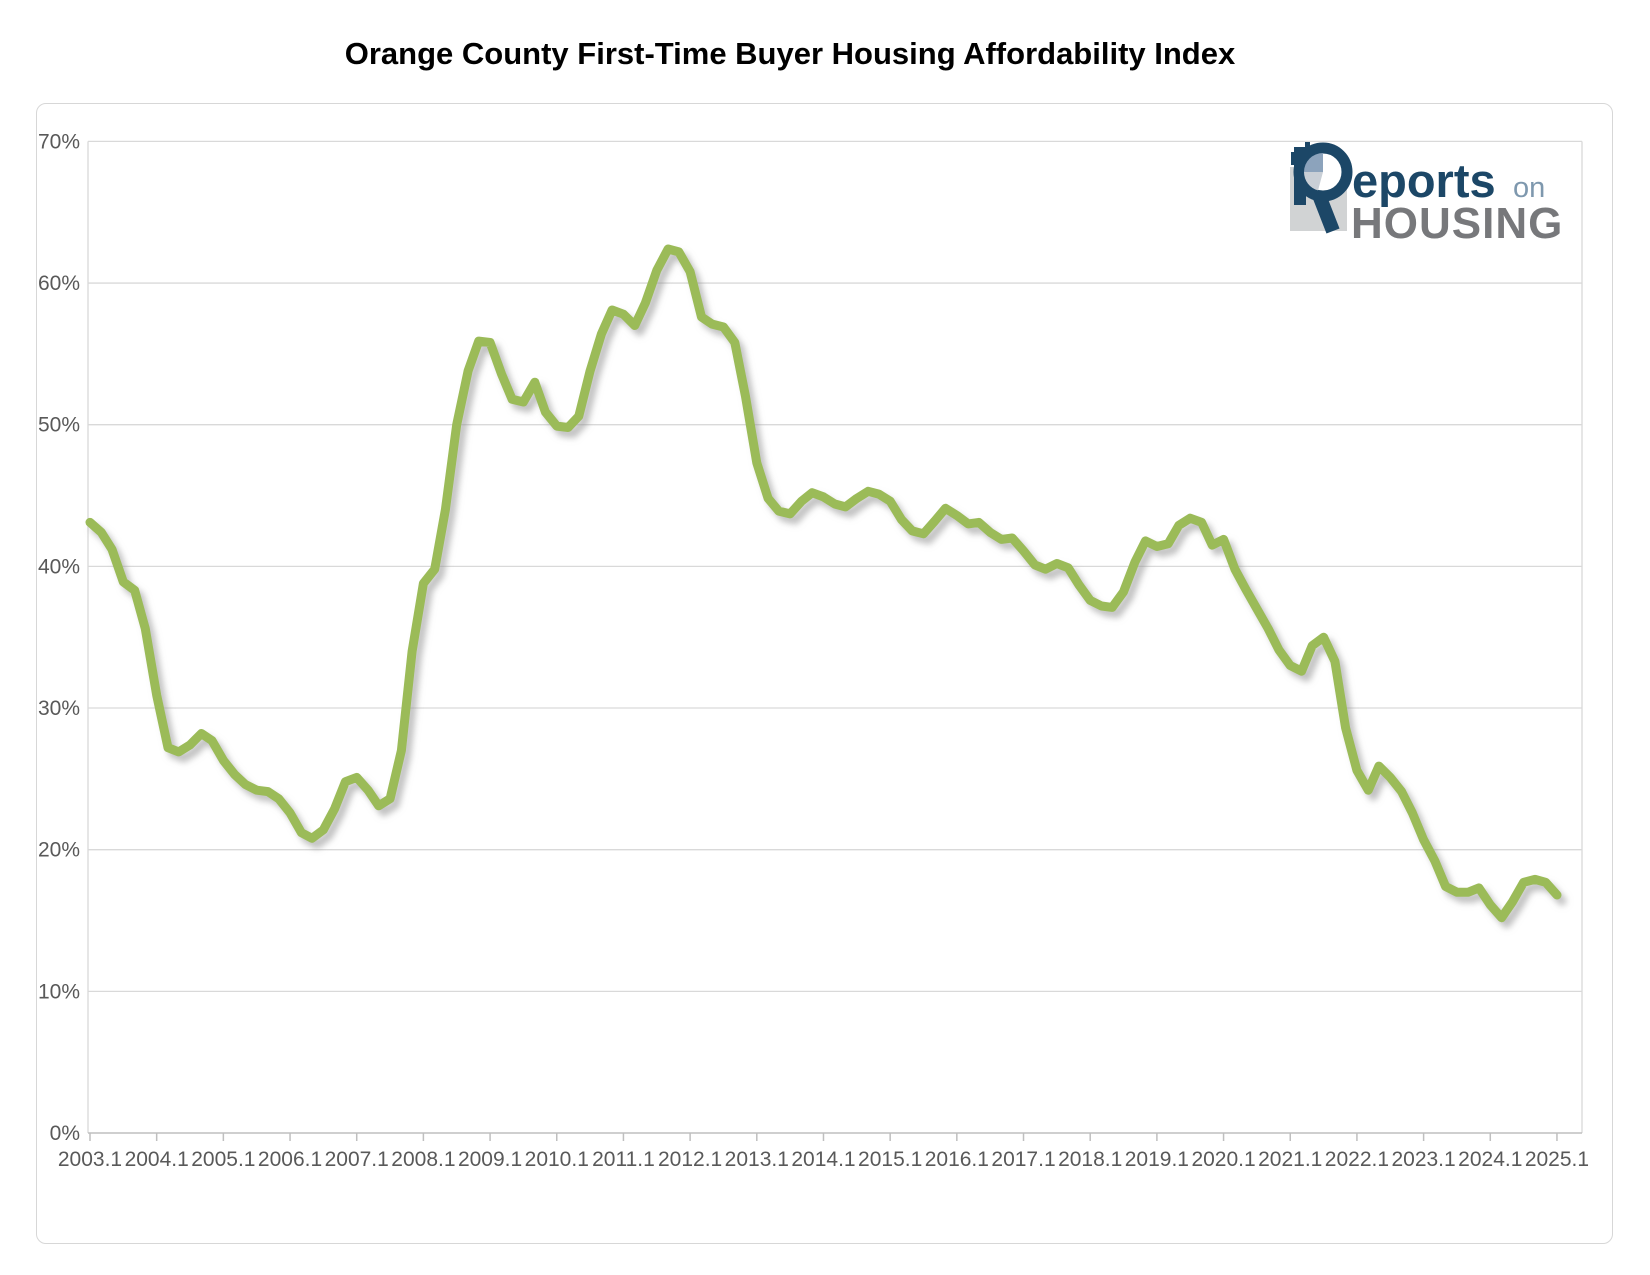 This screenshot has width=1650, height=1275. I want to click on x-tick-label: 2018.1, so click(1090, 1159).